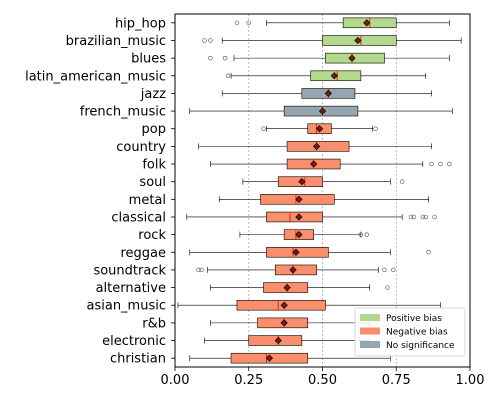 The width and height of the screenshot is (500, 400). I want to click on box-soundtrack, so click(296, 270).